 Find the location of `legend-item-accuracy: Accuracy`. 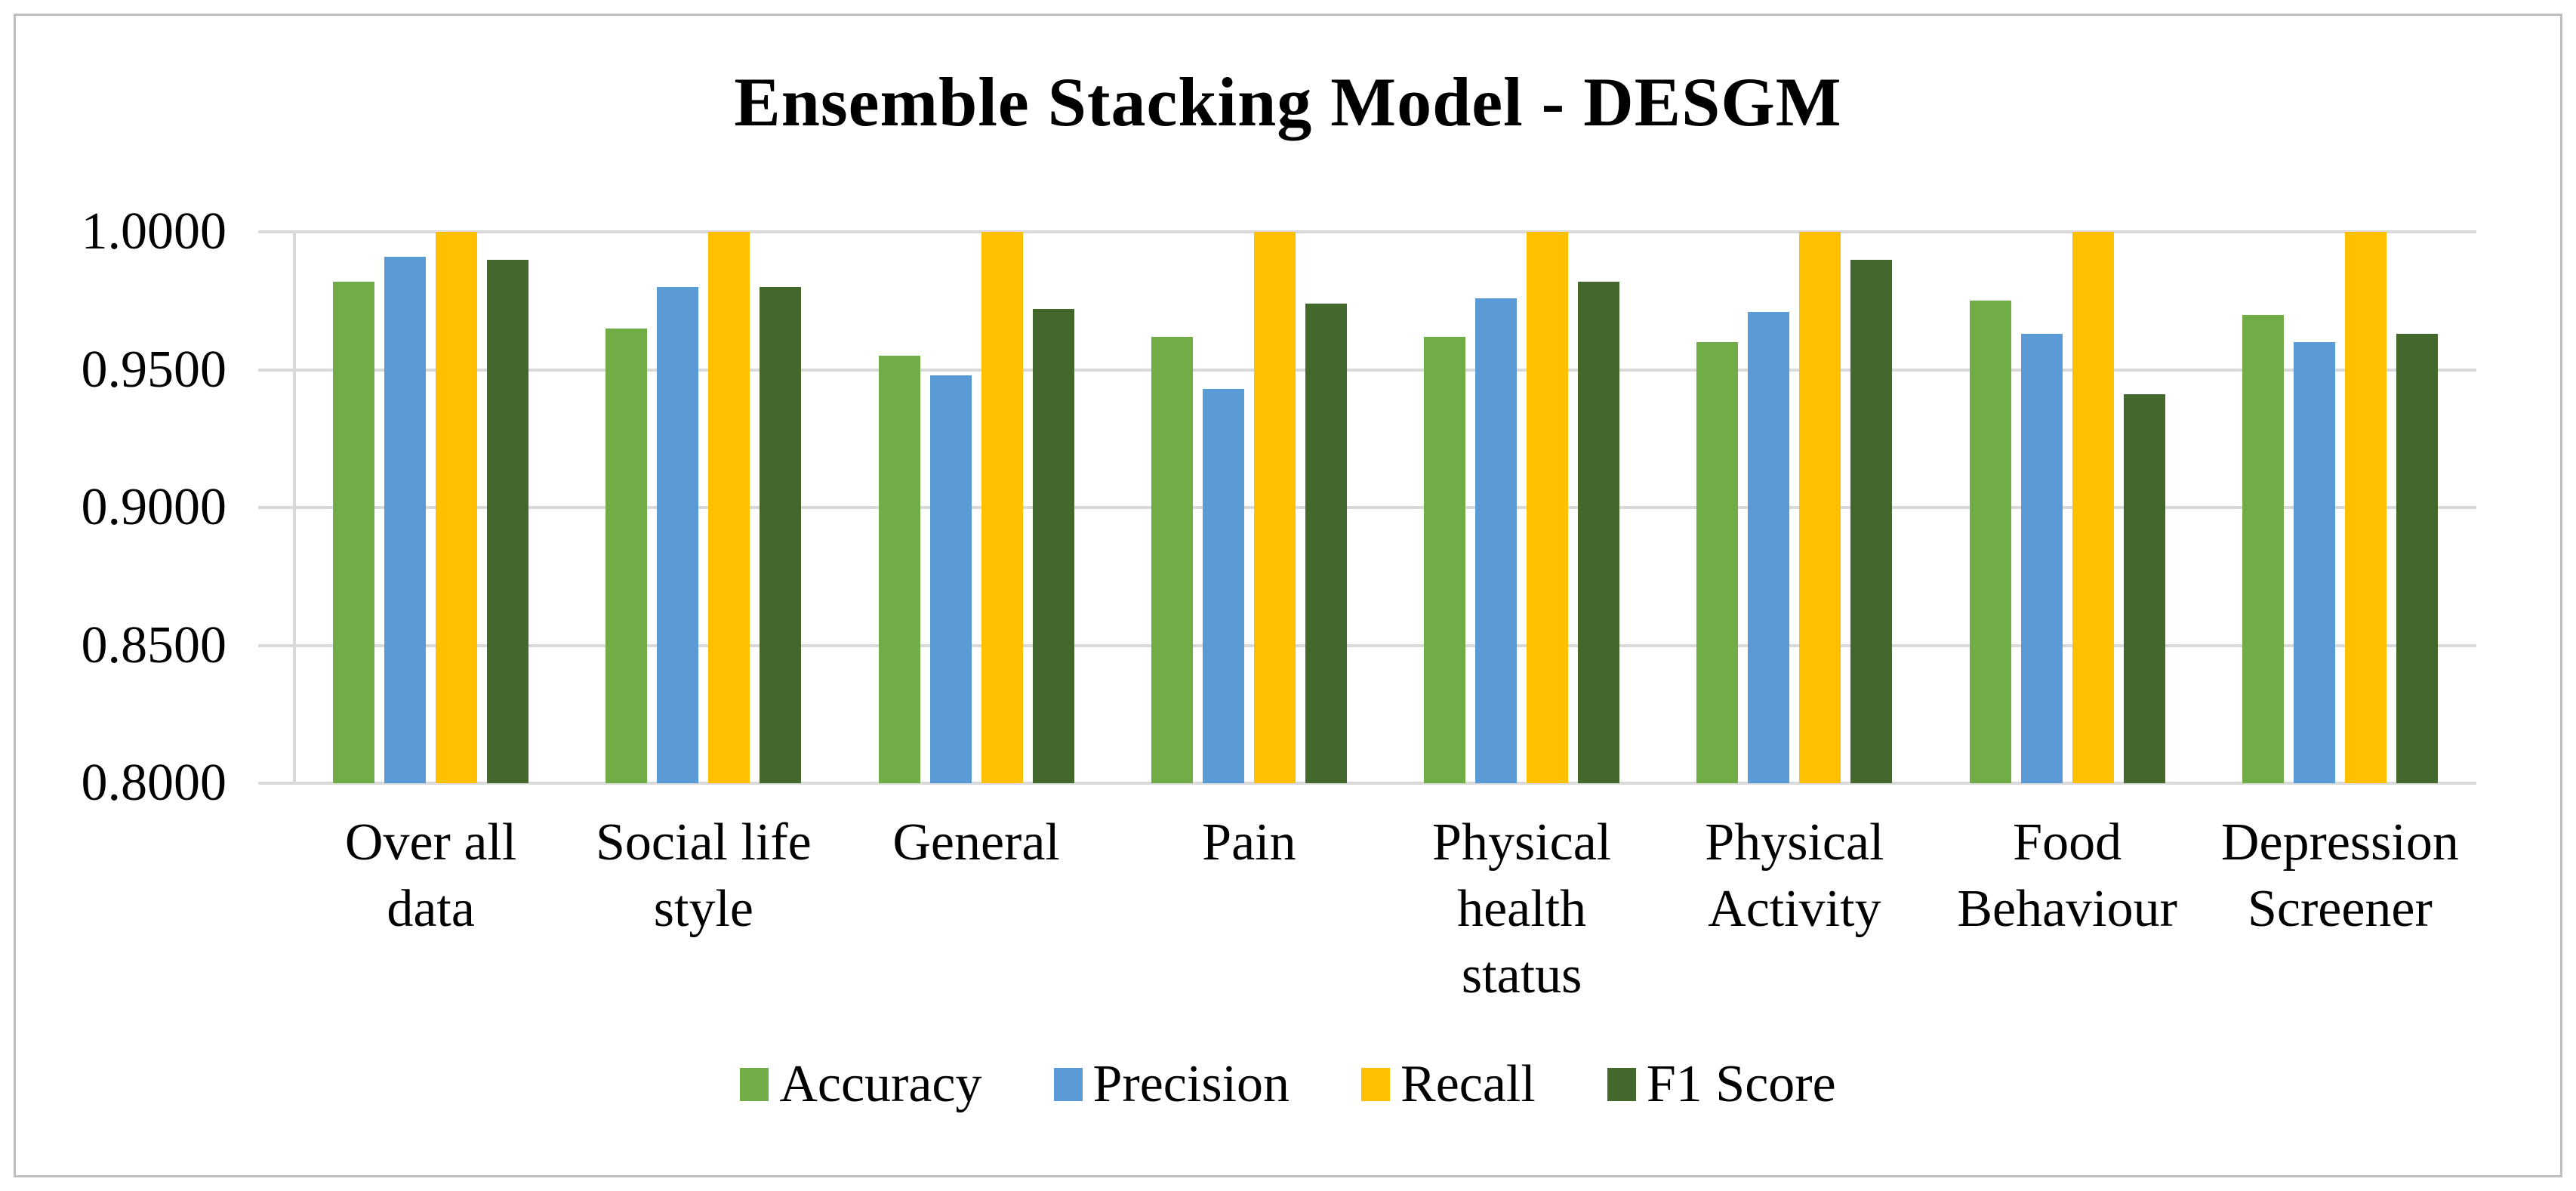

legend-item-accuracy: Accuracy is located at coordinates (861, 1084).